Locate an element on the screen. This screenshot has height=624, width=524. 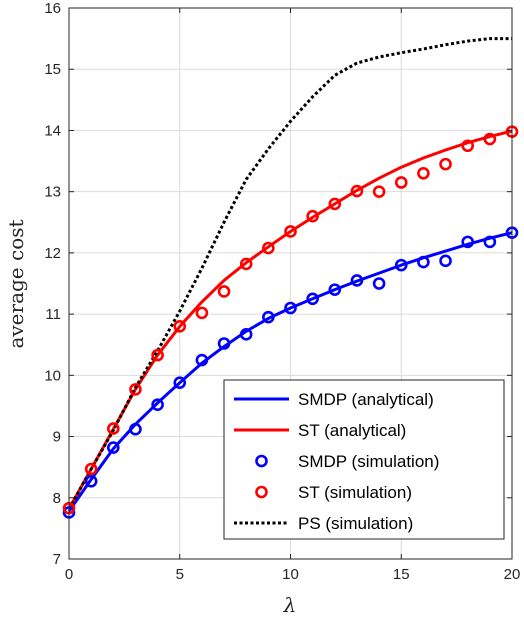
y-tick-label: 7 is located at coordinates (57, 559).